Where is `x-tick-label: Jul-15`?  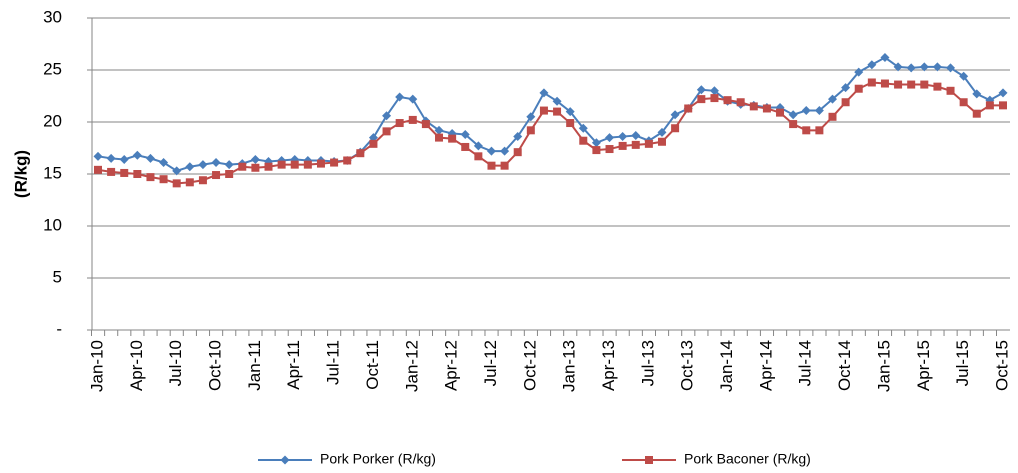
x-tick-label: Jul-15 is located at coordinates (962, 363).